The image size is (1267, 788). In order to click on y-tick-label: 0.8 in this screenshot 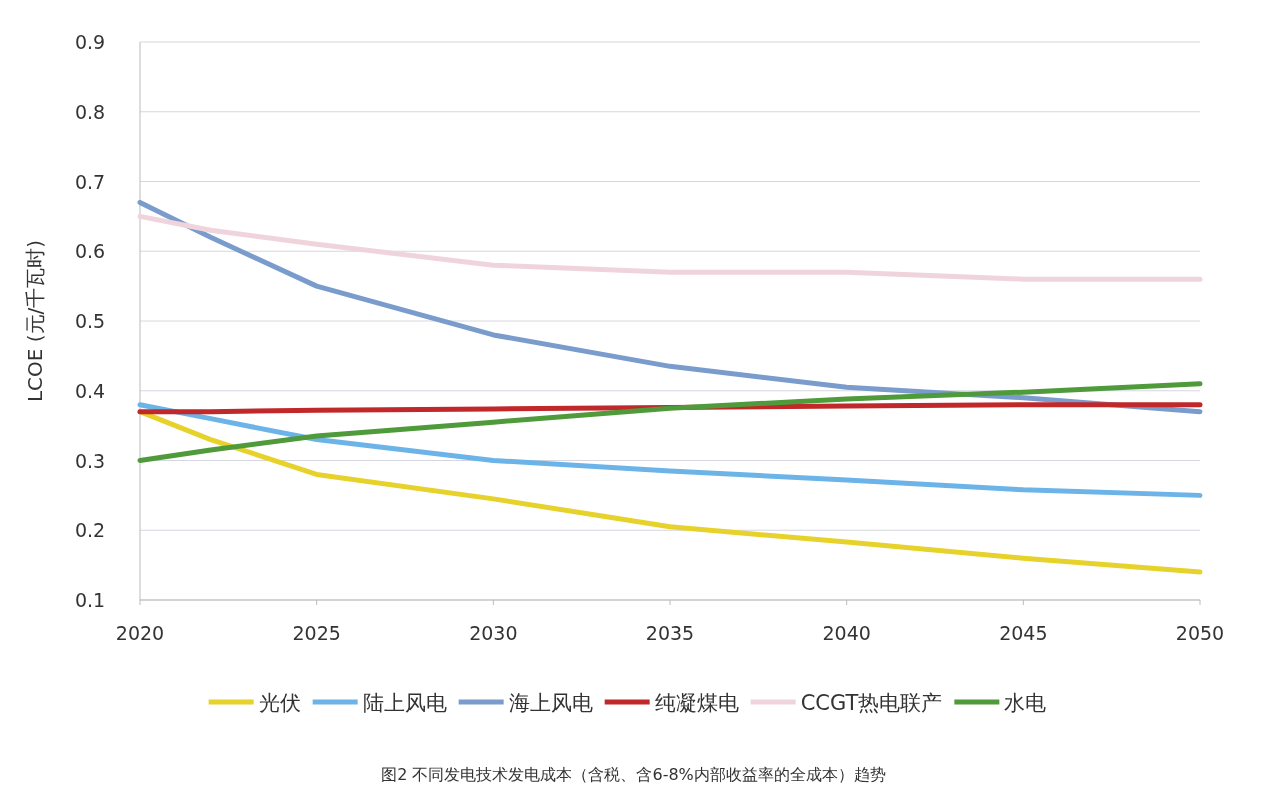, I will do `click(90, 111)`.